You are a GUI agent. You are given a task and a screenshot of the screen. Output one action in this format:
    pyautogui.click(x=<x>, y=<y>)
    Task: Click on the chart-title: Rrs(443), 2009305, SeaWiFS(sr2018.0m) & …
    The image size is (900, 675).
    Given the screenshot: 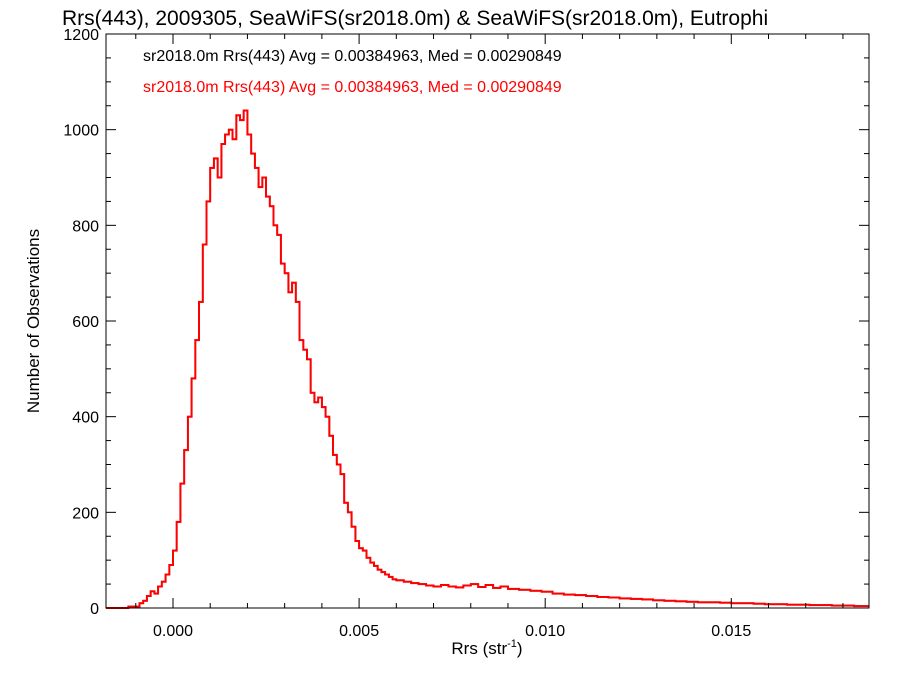 What is the action you would take?
    pyautogui.click(x=415, y=18)
    